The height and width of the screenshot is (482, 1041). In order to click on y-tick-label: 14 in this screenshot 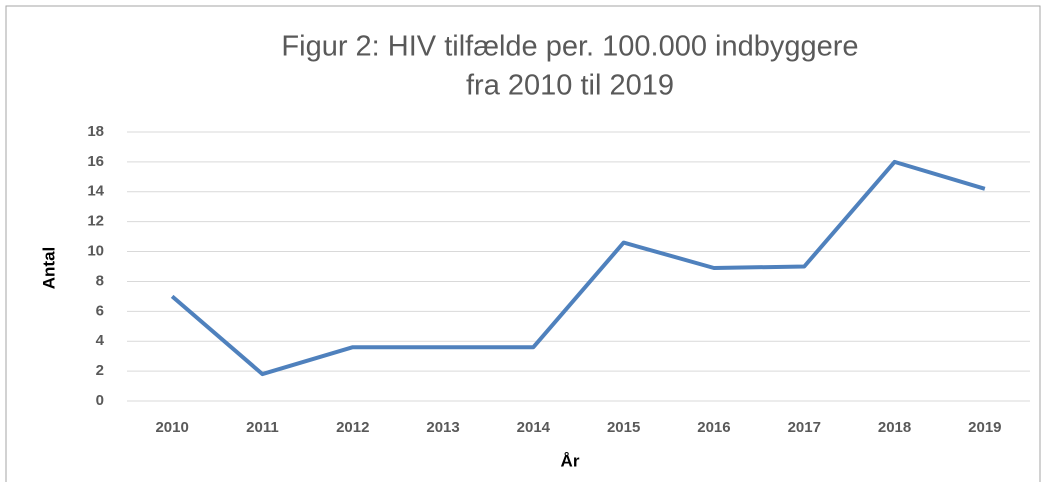, I will do `click(95, 191)`.